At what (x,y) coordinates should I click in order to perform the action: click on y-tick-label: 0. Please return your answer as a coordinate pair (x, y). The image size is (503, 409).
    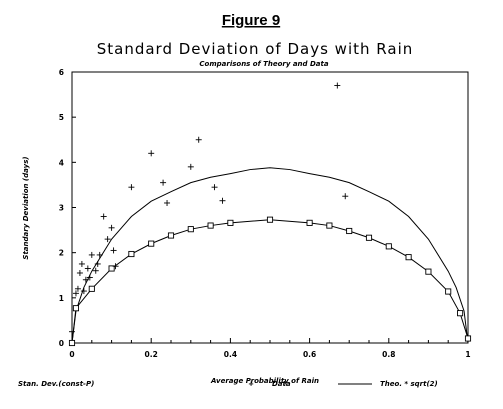
    Looking at the image, I should click on (61, 343).